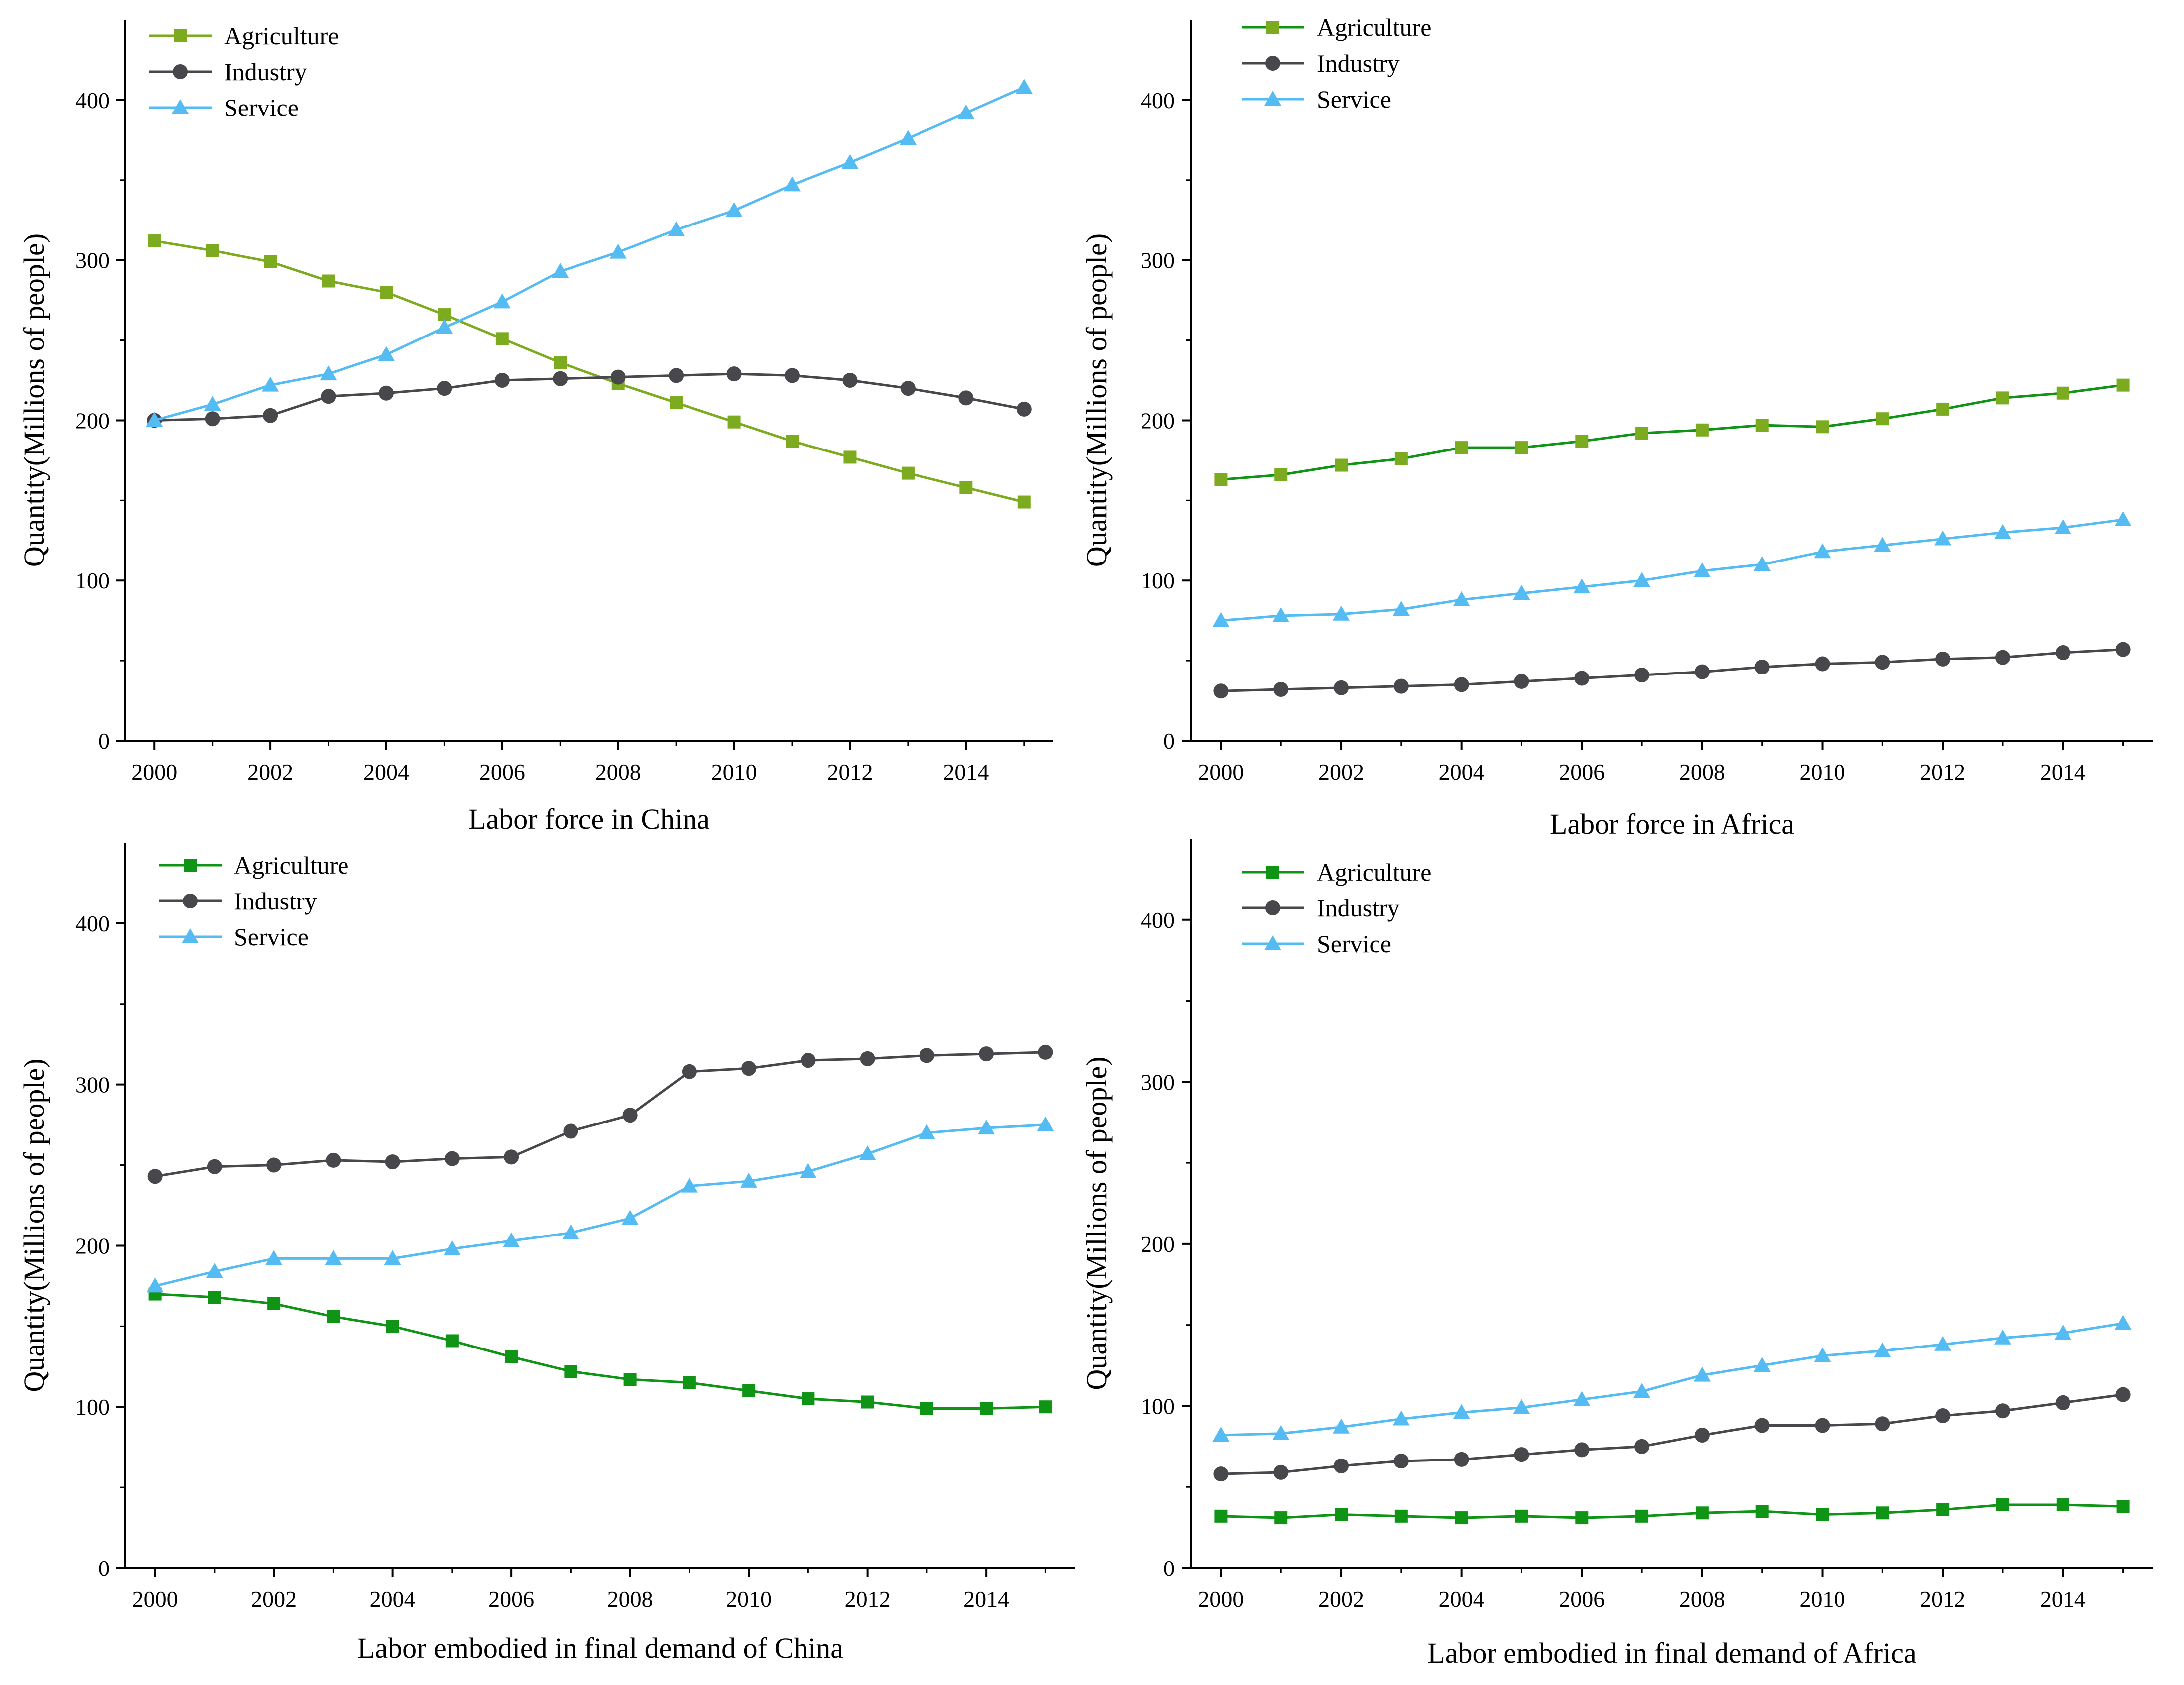 This screenshot has width=2184, height=1685. What do you see at coordinates (393, 1599) in the screenshot?
I see `x-tick-label: 2004` at bounding box center [393, 1599].